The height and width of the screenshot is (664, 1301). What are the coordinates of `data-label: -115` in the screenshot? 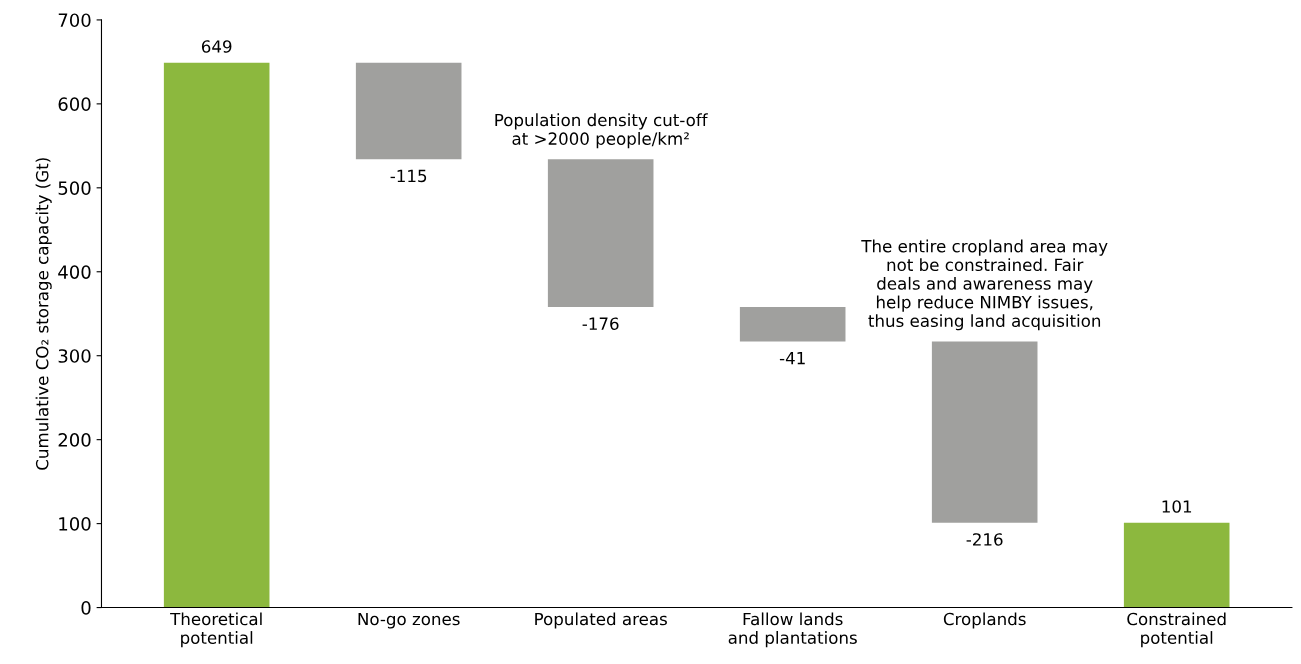 It's located at (408, 176).